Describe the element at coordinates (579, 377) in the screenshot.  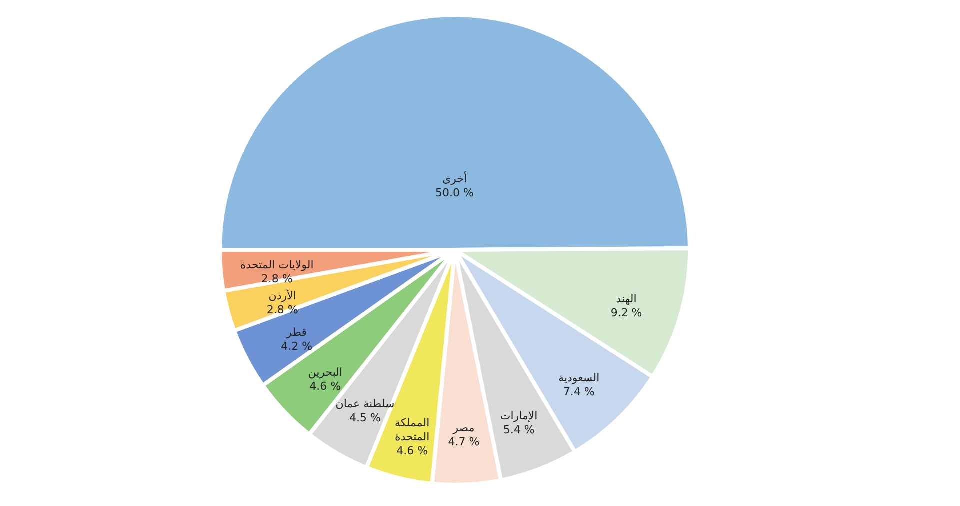
I see `slice-label: السعودية` at that location.